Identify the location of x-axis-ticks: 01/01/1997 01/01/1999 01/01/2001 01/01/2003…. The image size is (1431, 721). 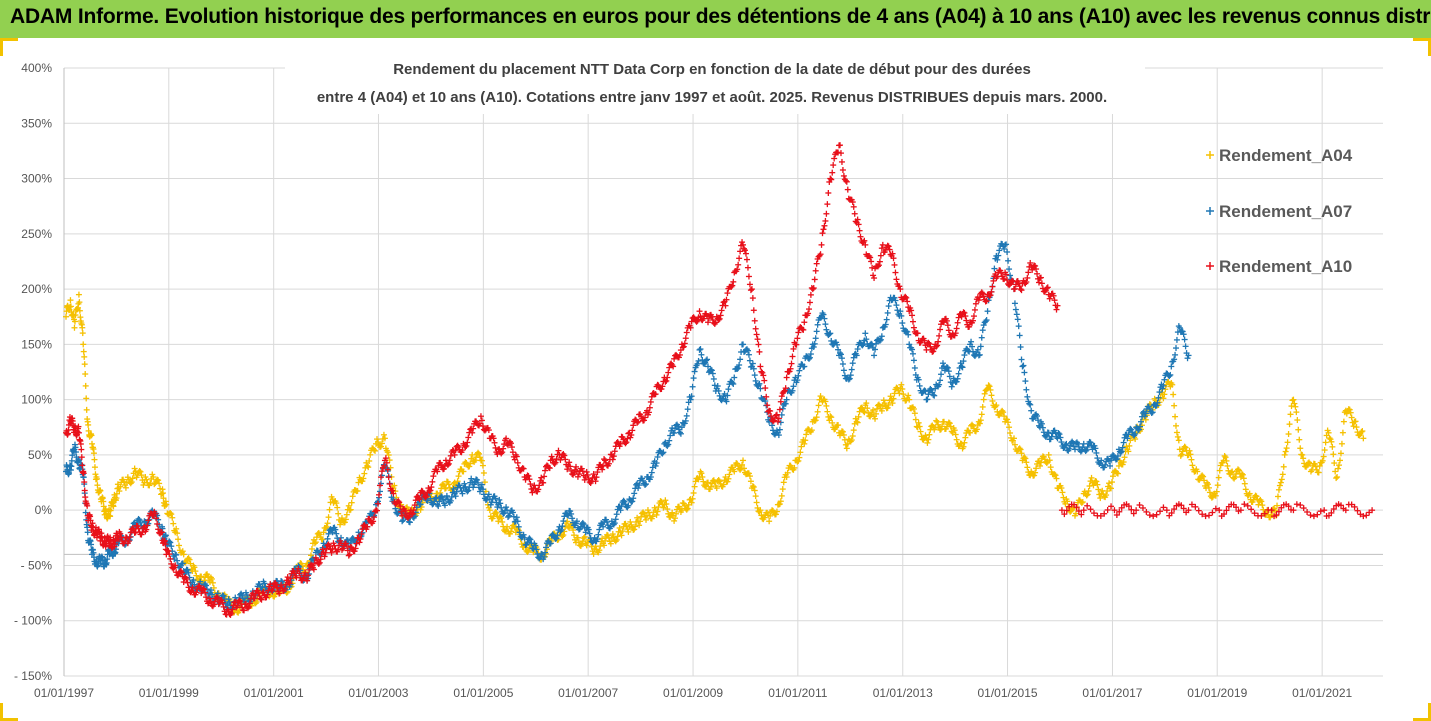
(693, 693).